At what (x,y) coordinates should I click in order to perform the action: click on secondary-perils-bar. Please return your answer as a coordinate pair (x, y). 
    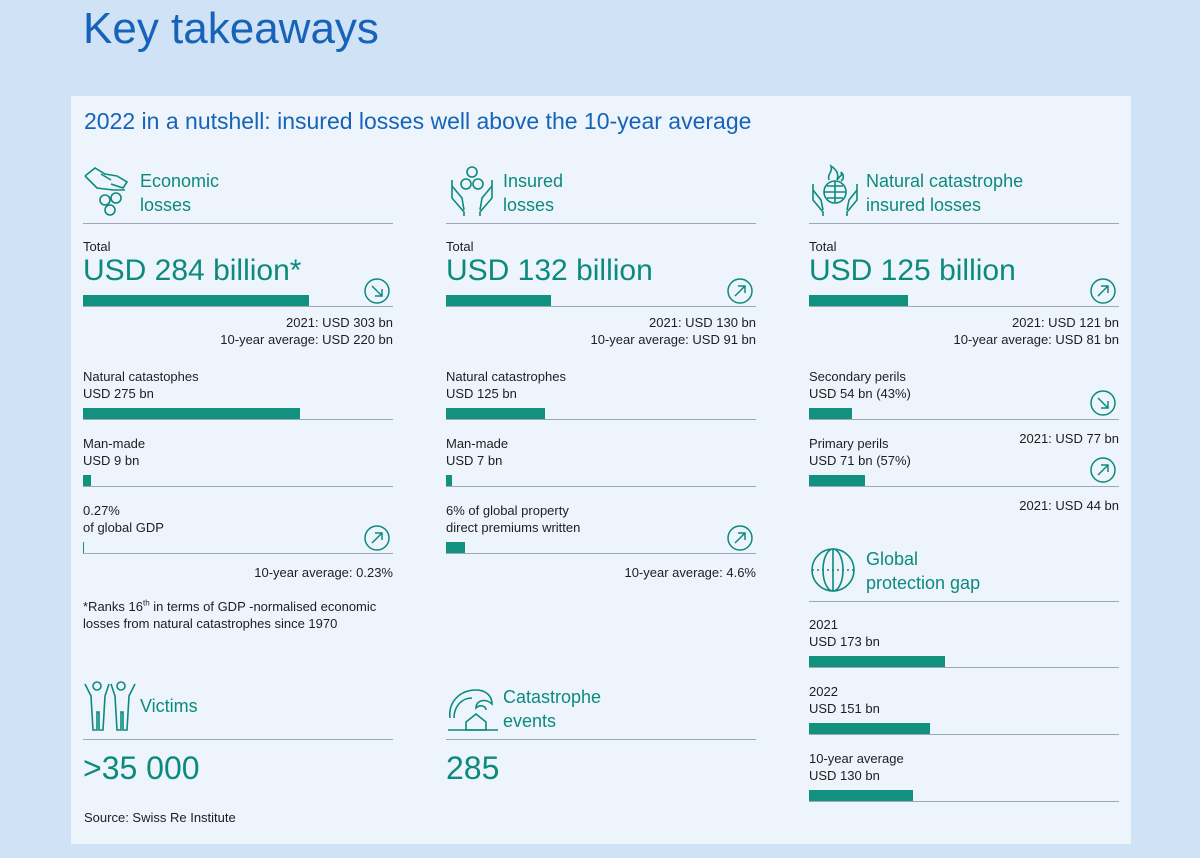
    Looking at the image, I should click on (830, 413).